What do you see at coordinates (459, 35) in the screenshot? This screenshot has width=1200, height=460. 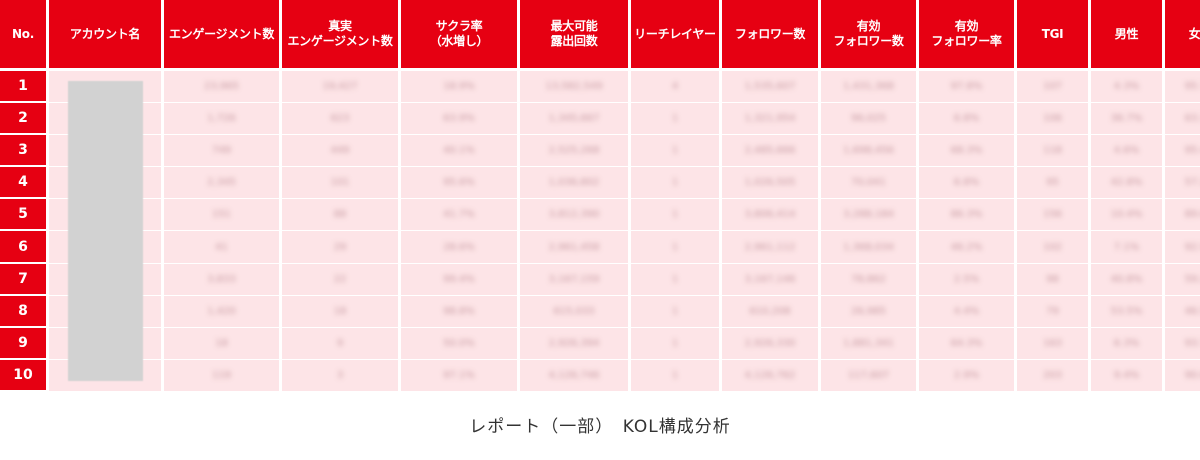 I see `header-cell: サクラ率 （水増し）` at bounding box center [459, 35].